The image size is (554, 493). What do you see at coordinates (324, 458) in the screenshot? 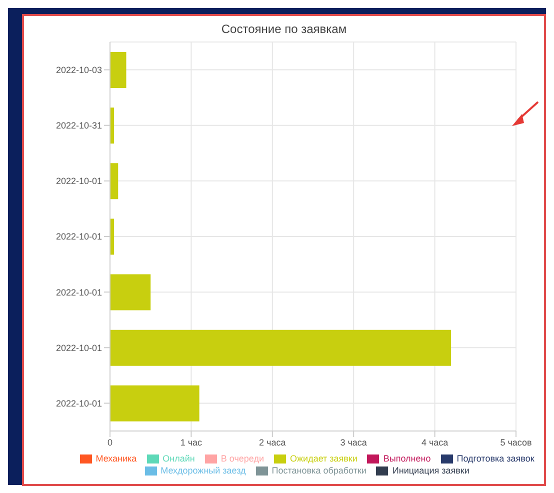
I see `legend-label: Ожидает заявки` at bounding box center [324, 458].